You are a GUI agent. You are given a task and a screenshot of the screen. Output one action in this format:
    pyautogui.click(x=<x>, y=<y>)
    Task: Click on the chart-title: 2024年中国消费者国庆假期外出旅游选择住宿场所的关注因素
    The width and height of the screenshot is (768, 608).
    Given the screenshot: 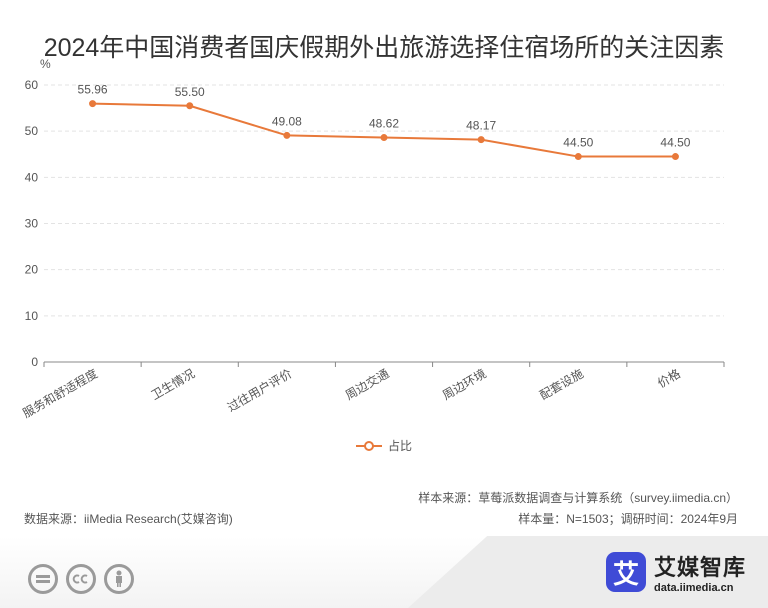 What is the action you would take?
    pyautogui.click(x=384, y=48)
    